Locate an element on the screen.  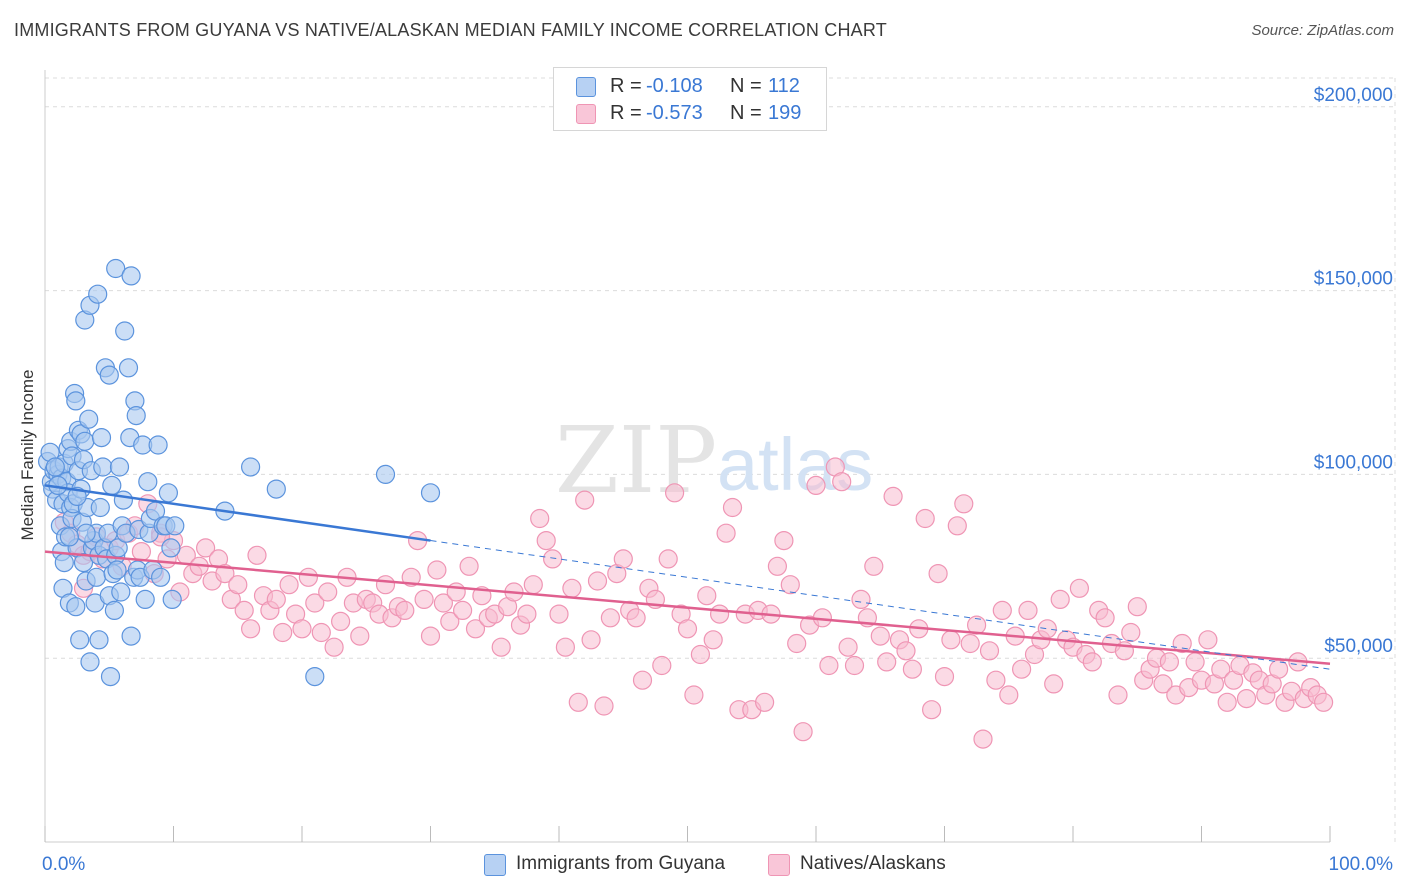
r-label: R = is located at coordinates (626, 113).